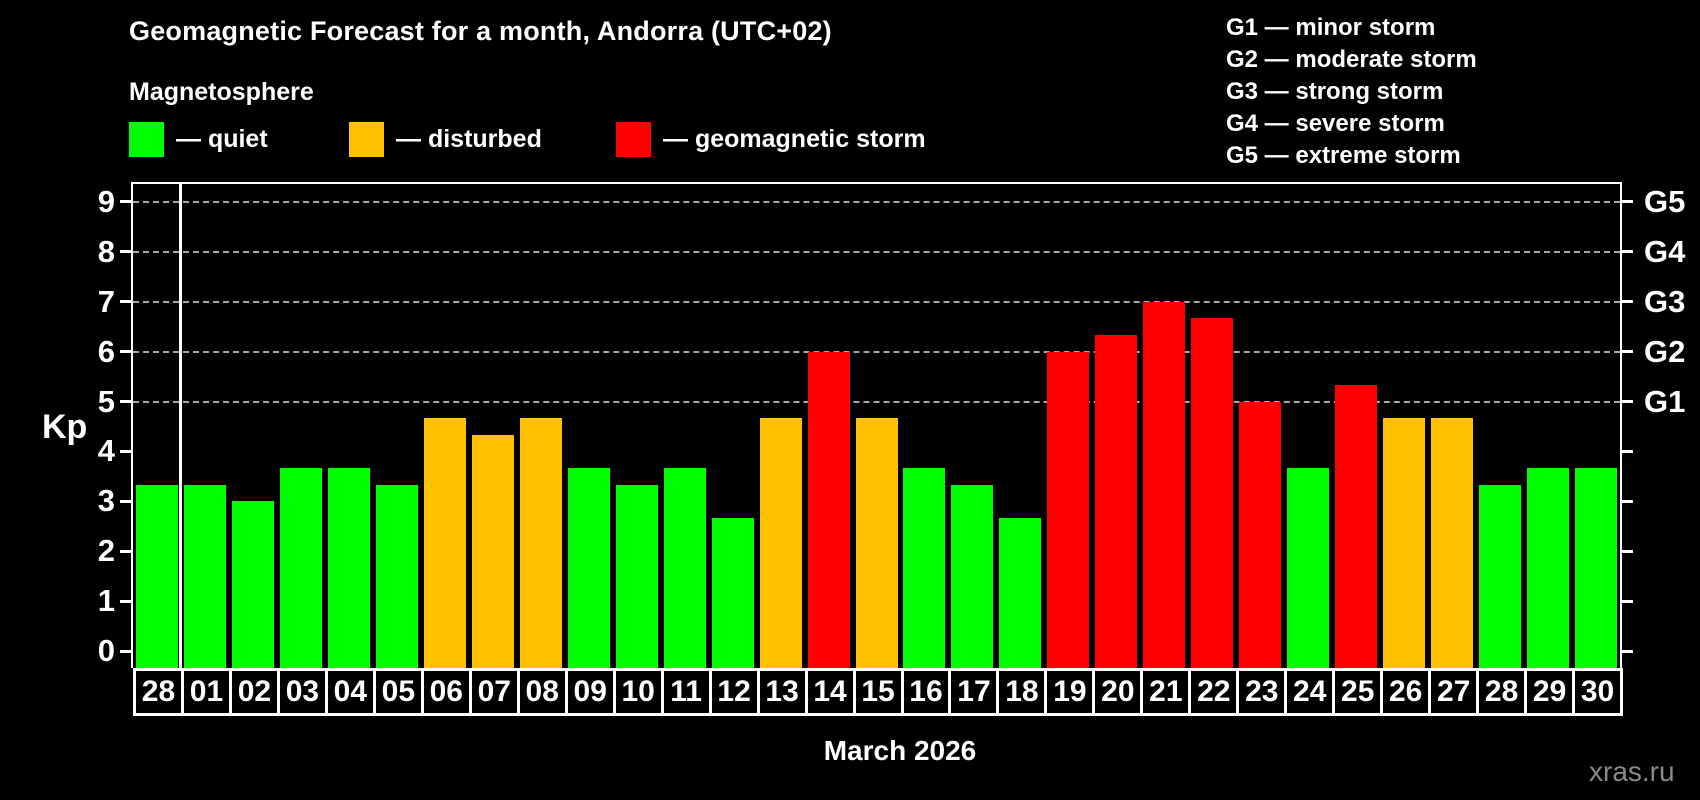 This screenshot has height=800, width=1700. I want to click on legend-label-storm: — geomagnetic storm, so click(794, 138).